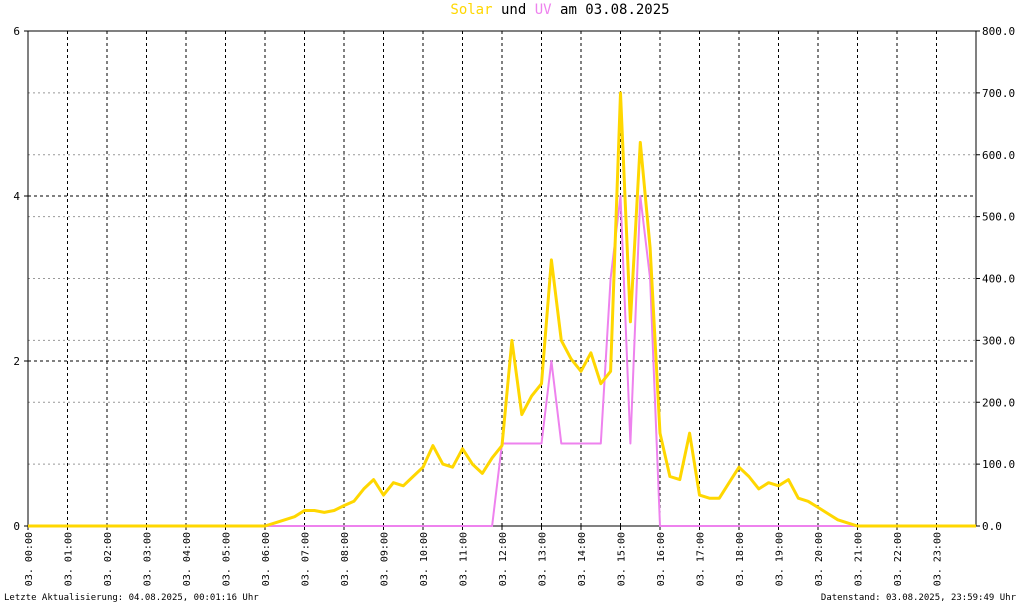  Describe the element at coordinates (998, 464) in the screenshot. I see `y2-tick-label: 100.0` at that location.